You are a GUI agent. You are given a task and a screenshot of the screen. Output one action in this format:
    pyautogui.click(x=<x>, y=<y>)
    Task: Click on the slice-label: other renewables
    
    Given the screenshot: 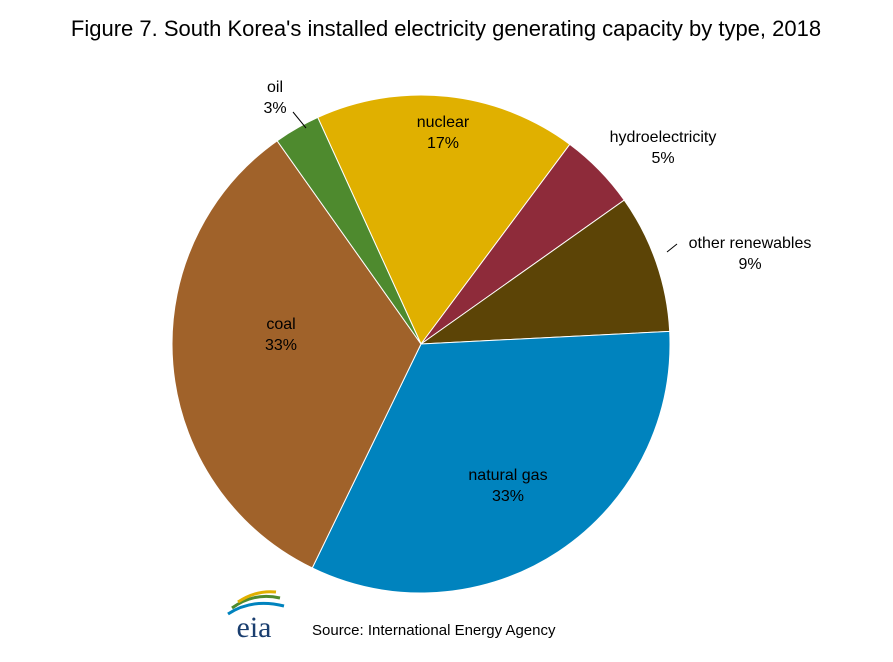 What is the action you would take?
    pyautogui.click(x=750, y=243)
    